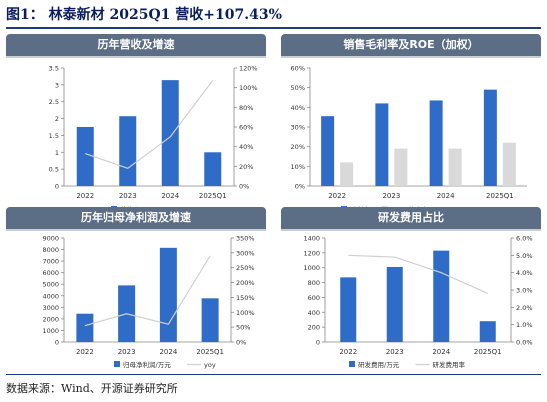 Image resolution: width=547 pixels, height=402 pixels. Describe the element at coordinates (298, 167) in the screenshot. I see `left-tick-label: 10%` at that location.